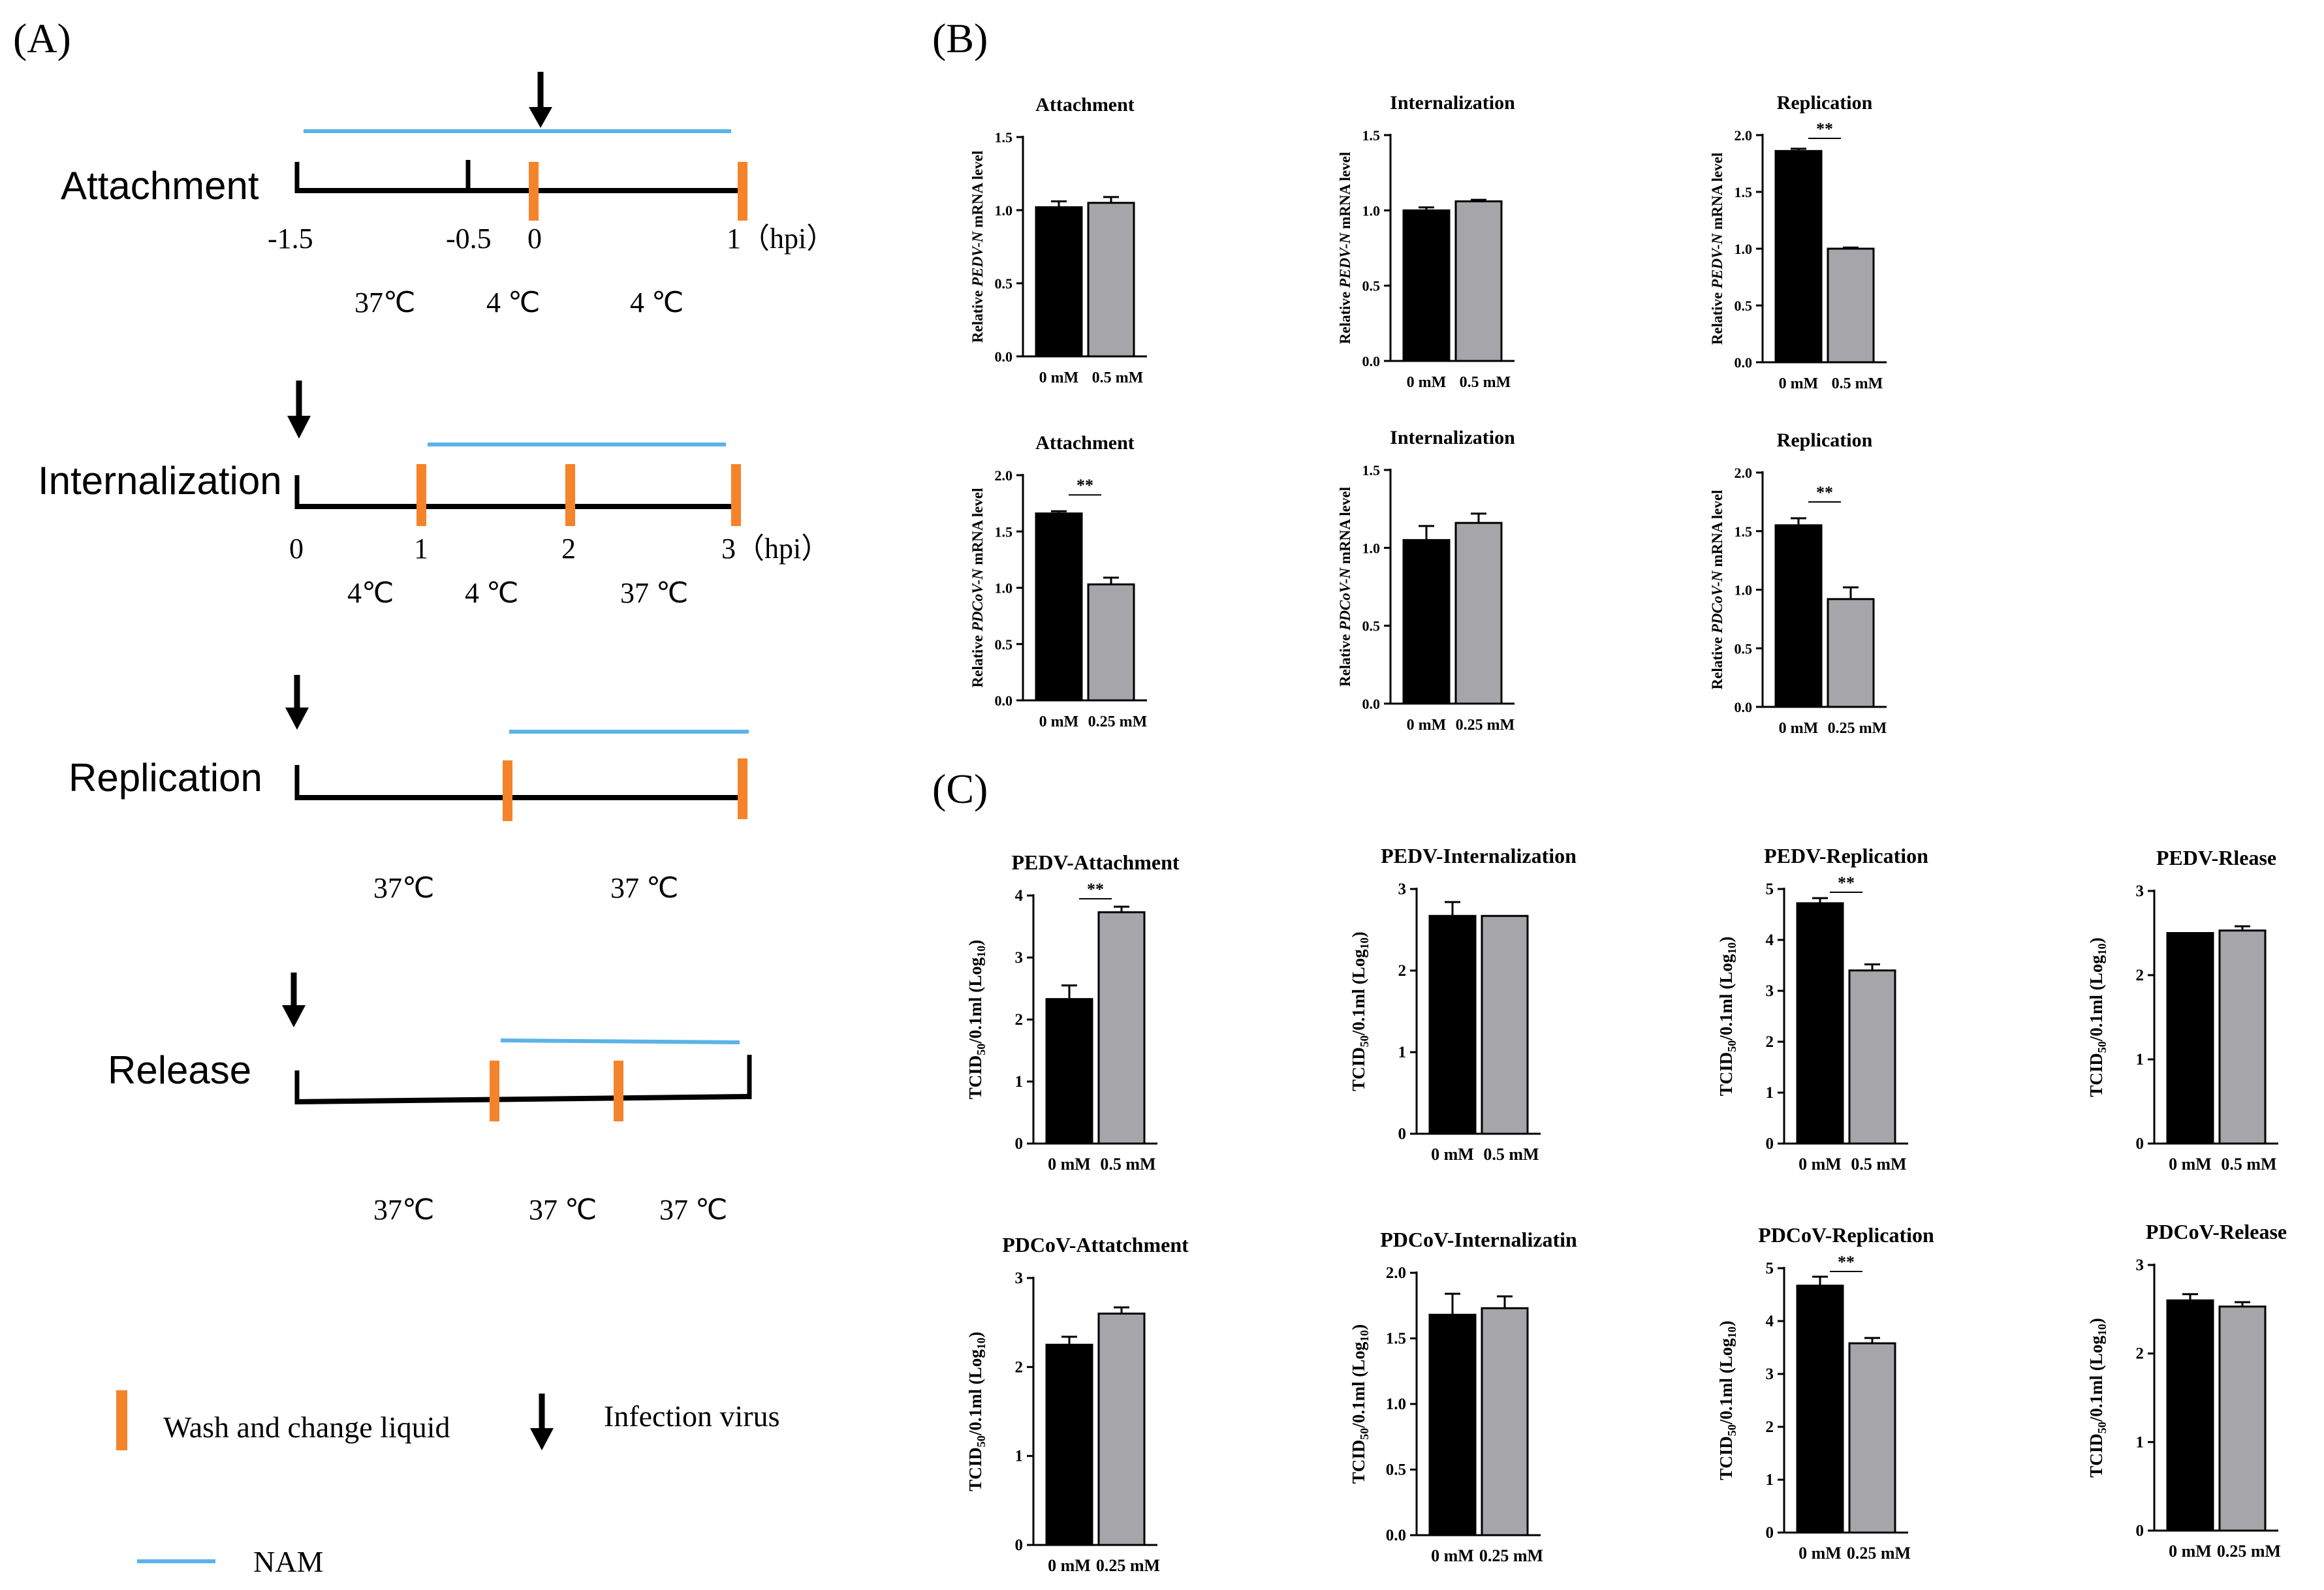 This screenshot has width=2324, height=1590. Describe the element at coordinates (1095, 862) in the screenshot. I see `chart-title: PEDV-Attachment` at that location.